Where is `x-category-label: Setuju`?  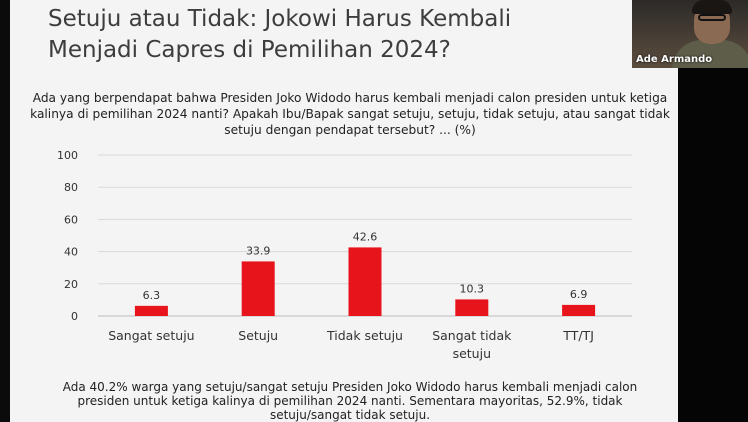
x-category-label: Setuju is located at coordinates (258, 335).